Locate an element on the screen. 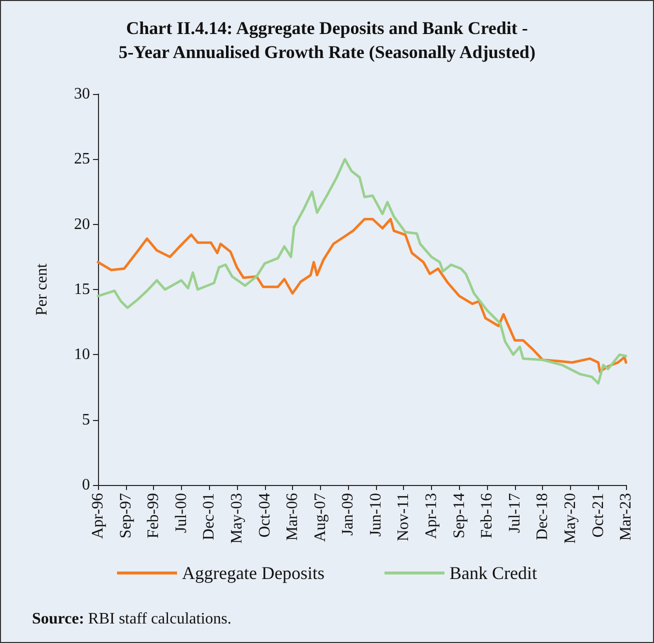 The image size is (654, 643). x-tick-label: Feb-16 is located at coordinates (487, 515).